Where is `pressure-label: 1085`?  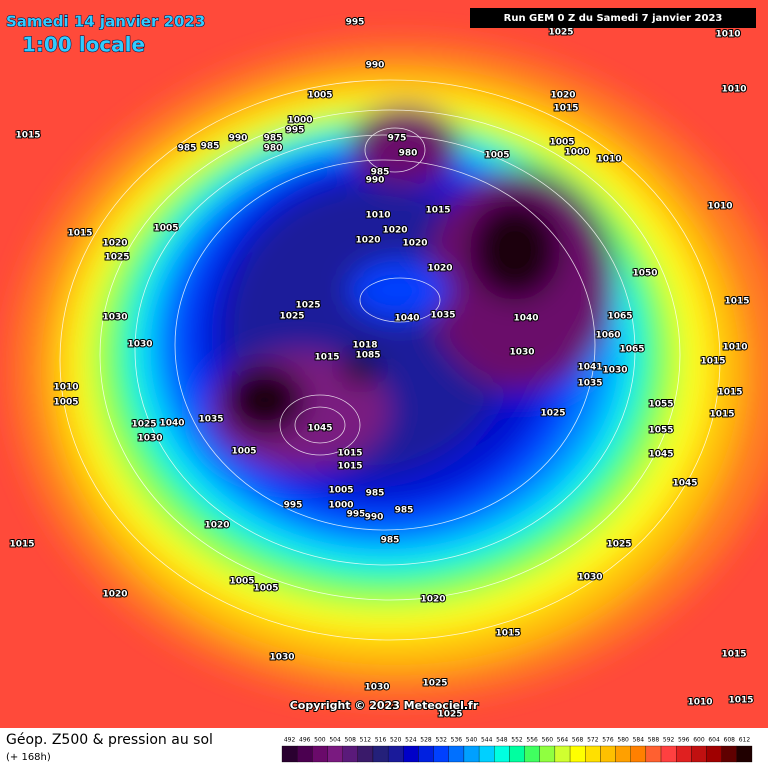 pressure-label: 1085 is located at coordinates (367, 356).